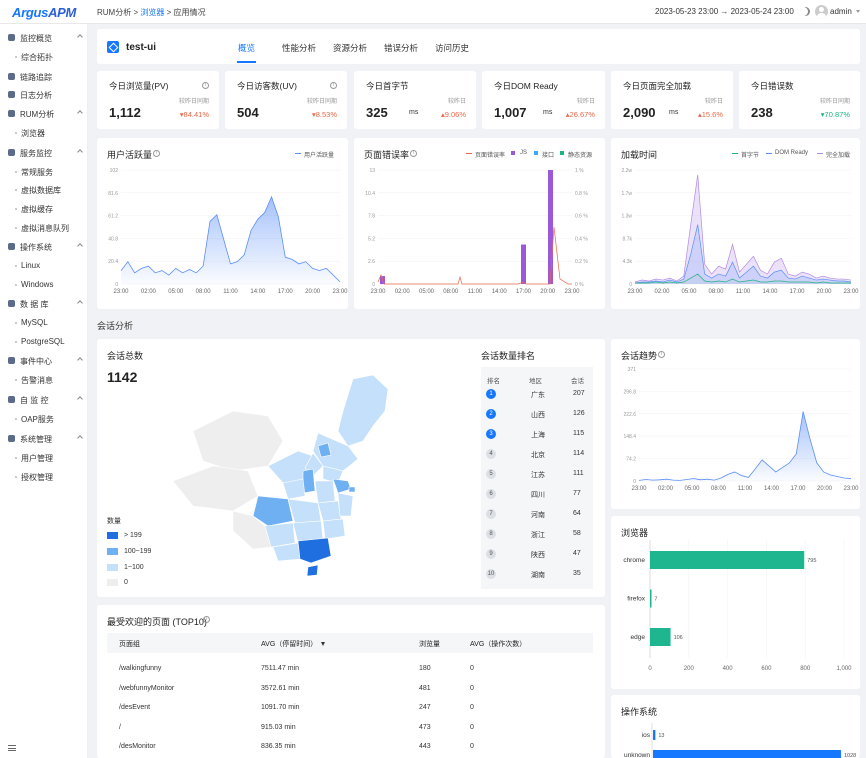 This screenshot has width=866, height=758. I want to click on sidebar-group: 事件中心, so click(44, 361).